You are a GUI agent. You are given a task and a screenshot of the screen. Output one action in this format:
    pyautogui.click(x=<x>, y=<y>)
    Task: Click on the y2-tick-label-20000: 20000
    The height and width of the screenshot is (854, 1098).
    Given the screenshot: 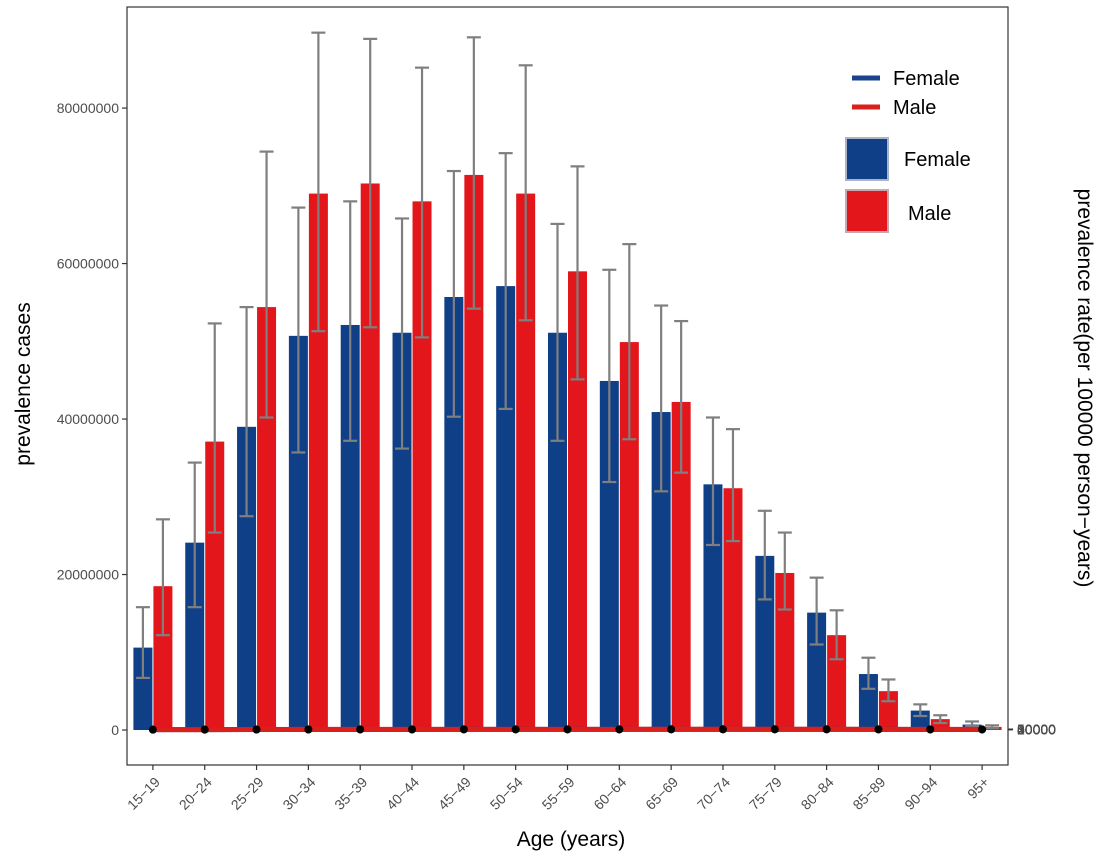 What is the action you would take?
    pyautogui.click(x=1036, y=729)
    